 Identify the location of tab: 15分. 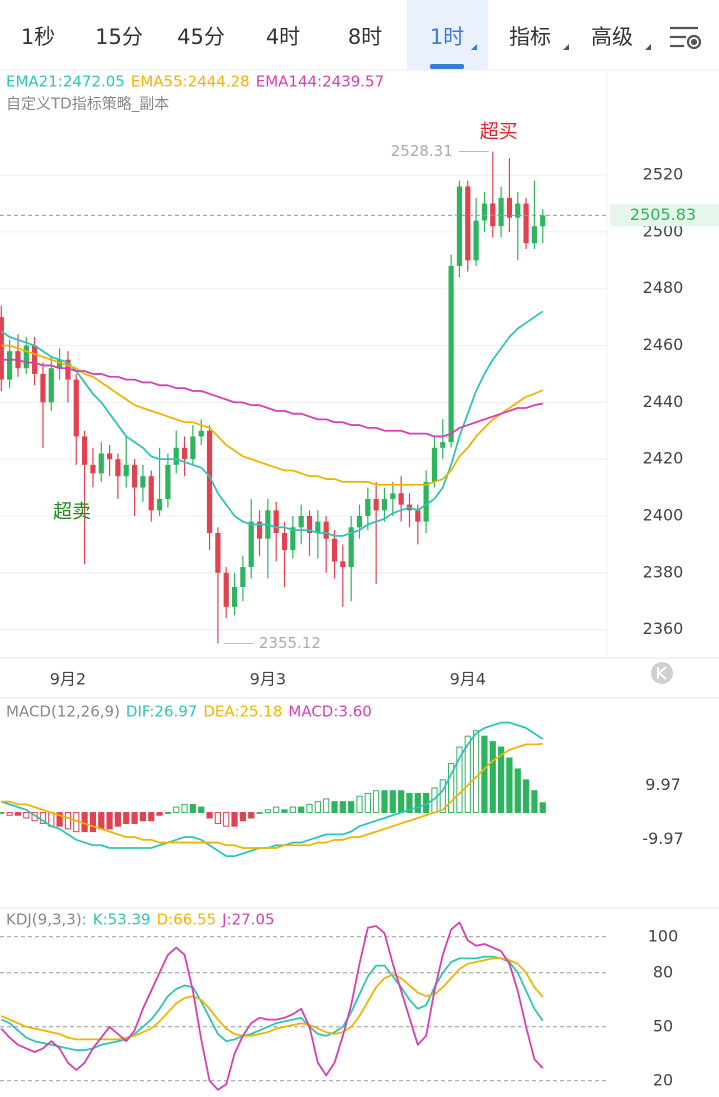
(119, 37).